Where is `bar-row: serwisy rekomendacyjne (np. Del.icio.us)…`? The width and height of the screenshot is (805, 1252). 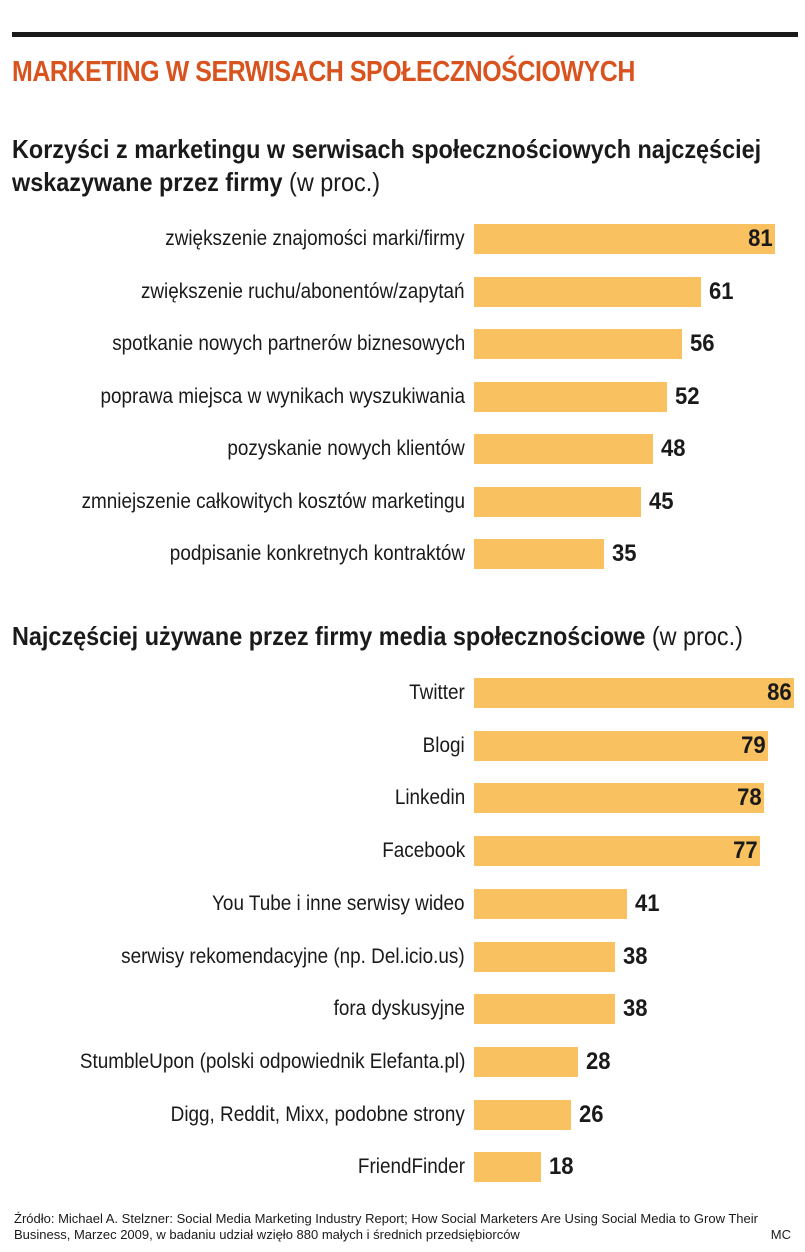 bar-row: serwisy rekomendacyjne (np. Del.icio.us)… is located at coordinates (402, 957).